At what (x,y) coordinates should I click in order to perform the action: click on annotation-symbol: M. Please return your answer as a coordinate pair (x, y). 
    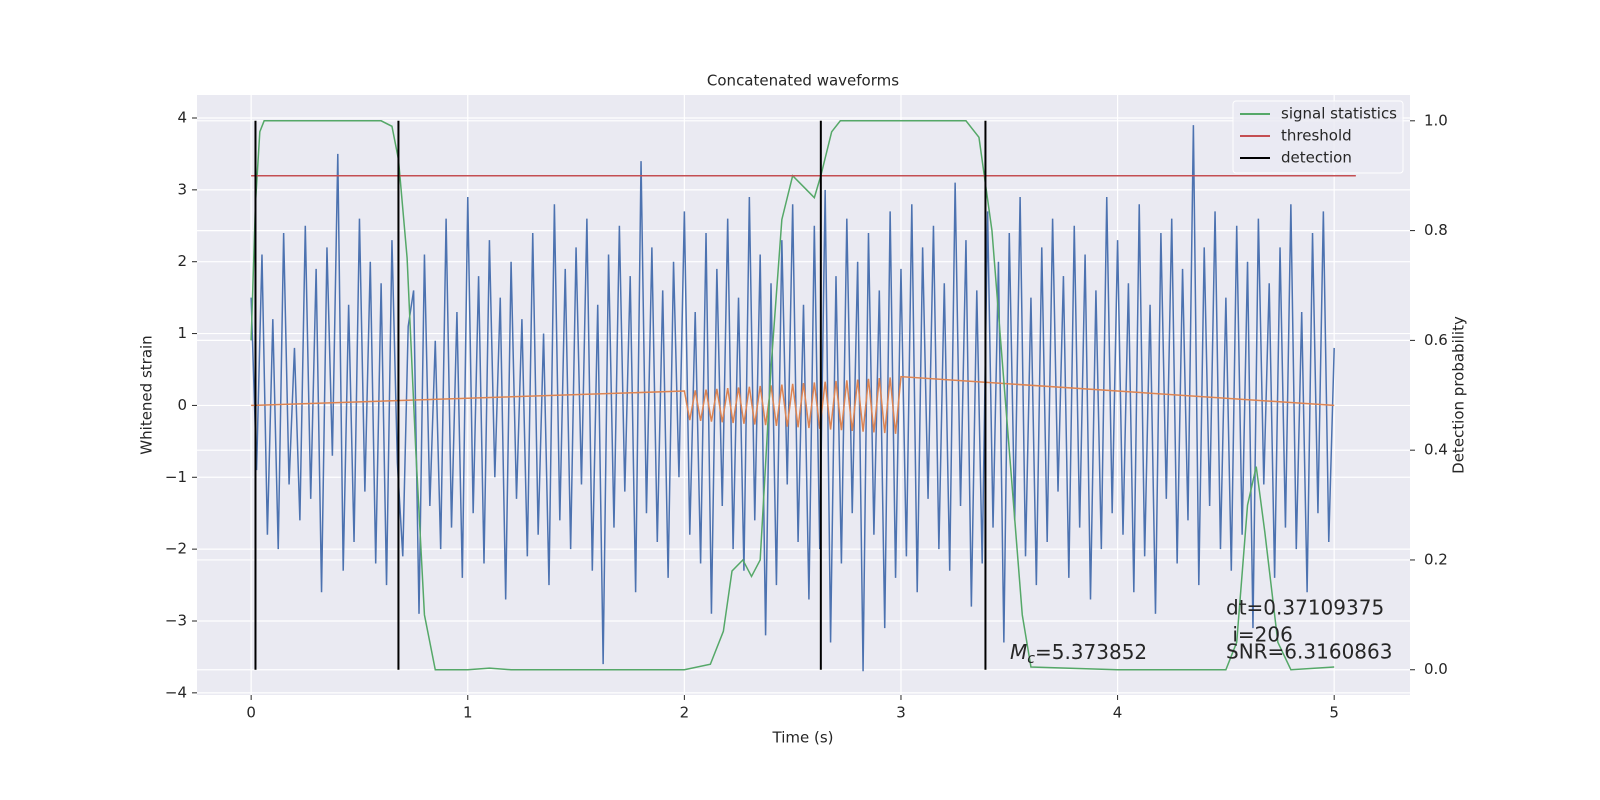
    Looking at the image, I should click on (1018, 652).